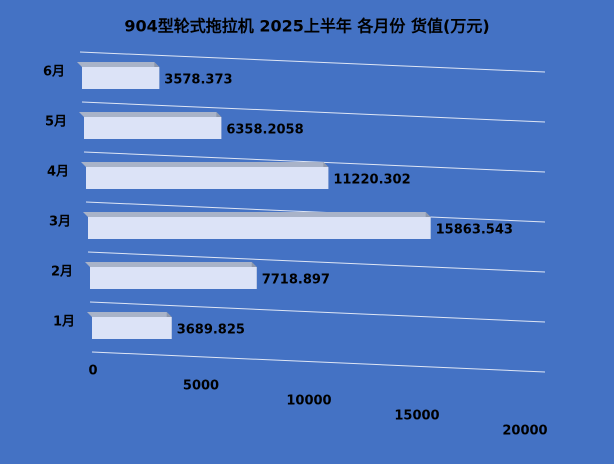 Image resolution: width=614 pixels, height=464 pixels. Describe the element at coordinates (474, 230) in the screenshot. I see `value-label: 15863.543` at that location.